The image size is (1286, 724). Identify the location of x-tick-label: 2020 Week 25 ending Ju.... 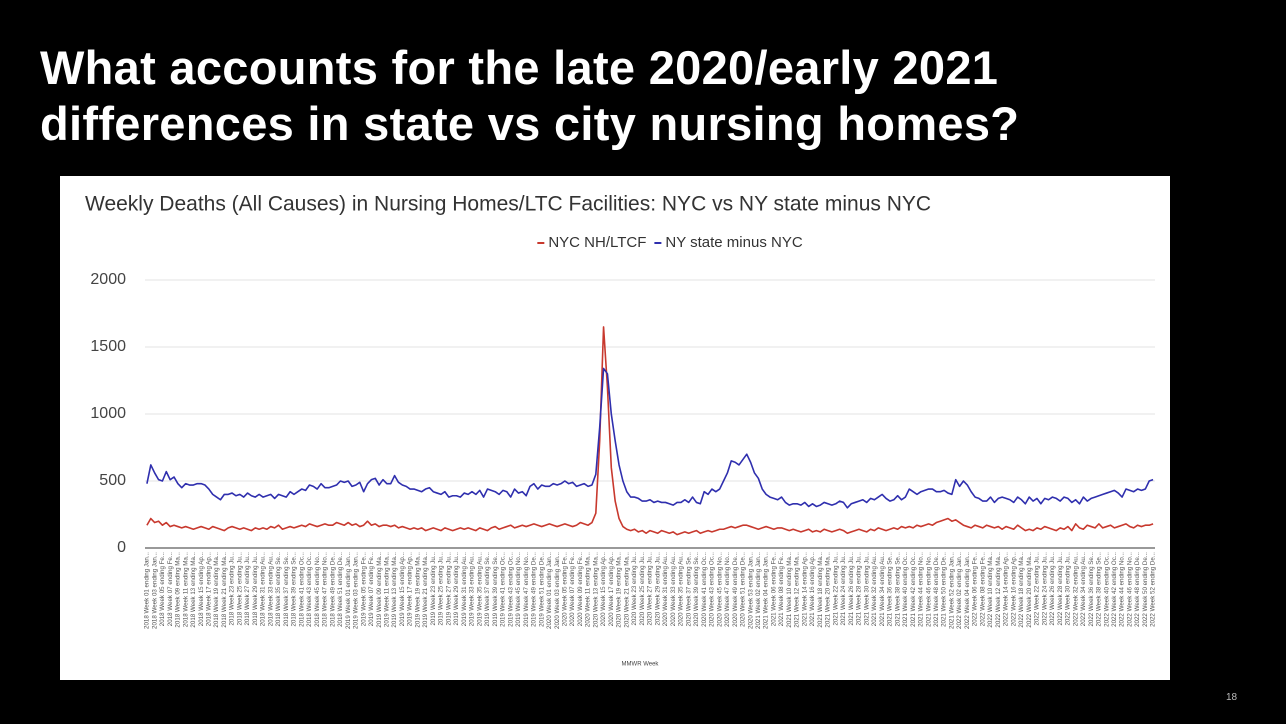
(642, 589).